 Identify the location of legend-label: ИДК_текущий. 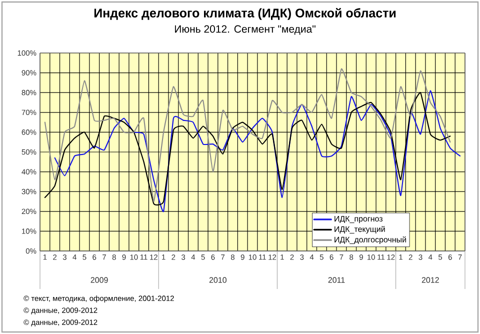
(359, 230).